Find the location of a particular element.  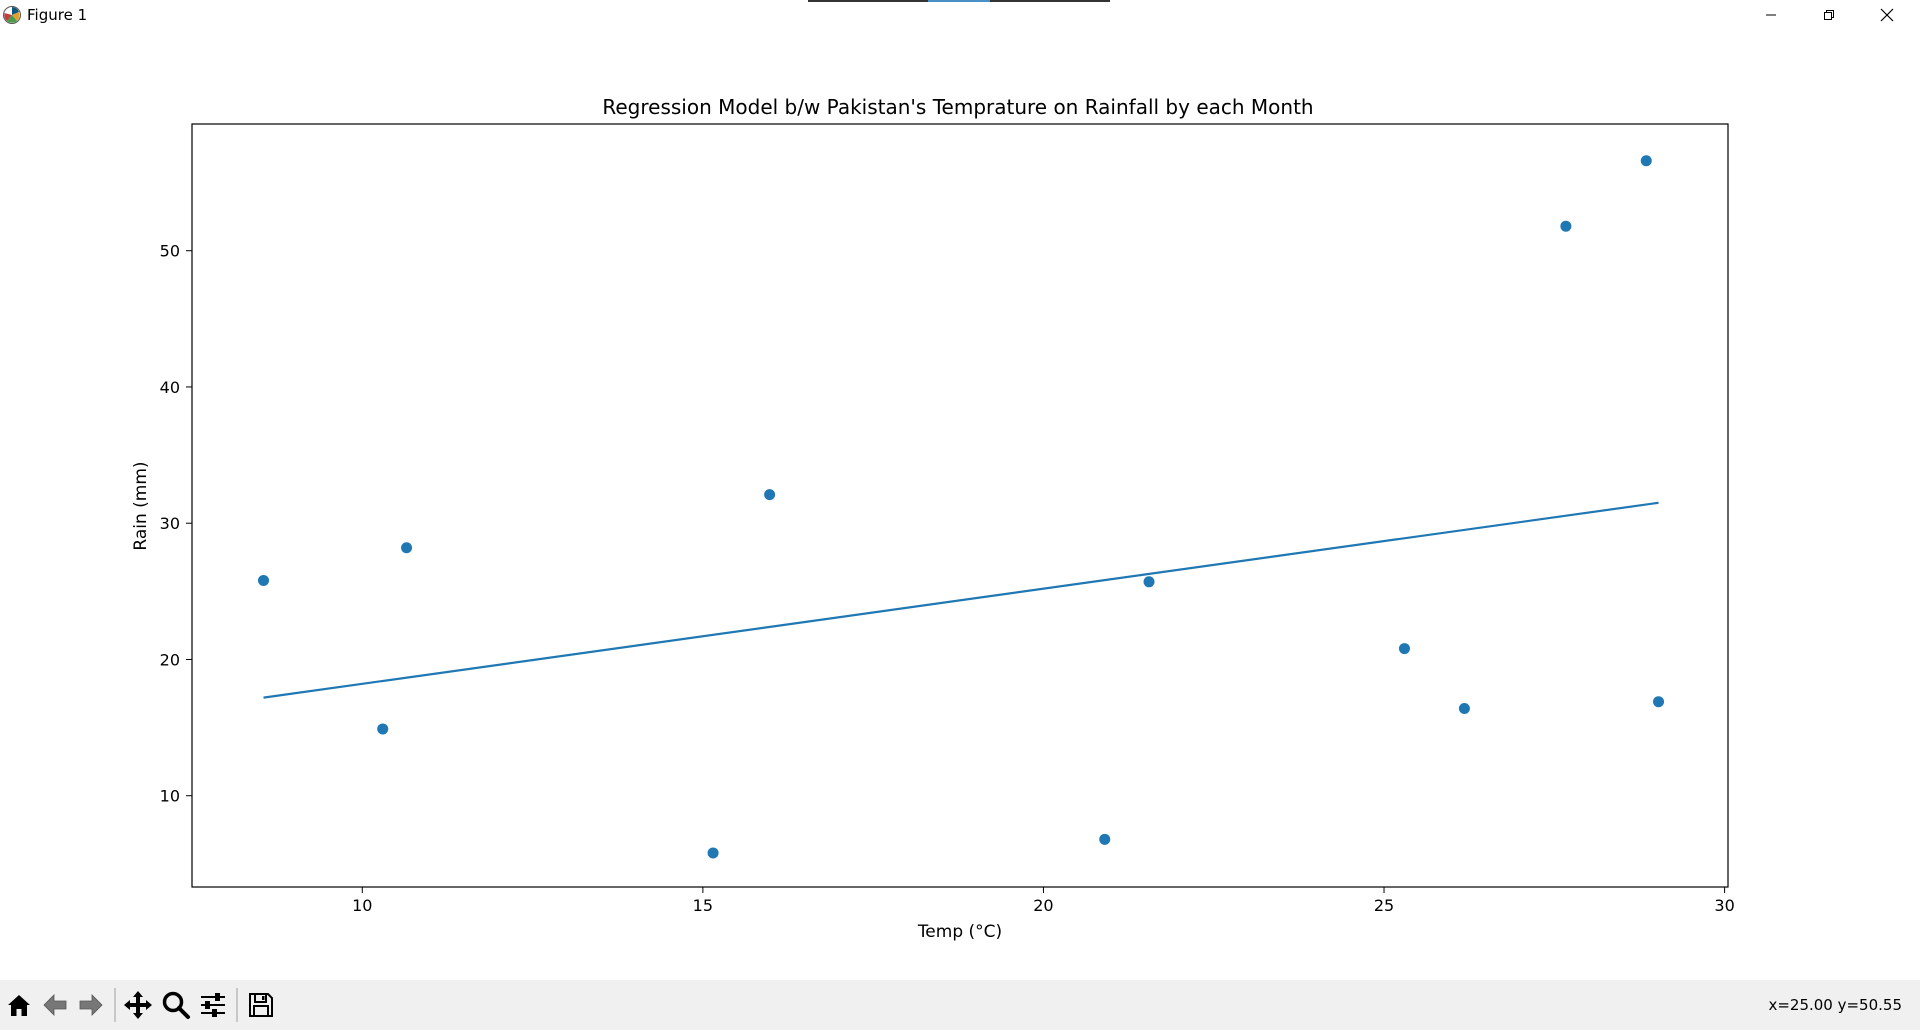

restore-icon is located at coordinates (1829, 15).